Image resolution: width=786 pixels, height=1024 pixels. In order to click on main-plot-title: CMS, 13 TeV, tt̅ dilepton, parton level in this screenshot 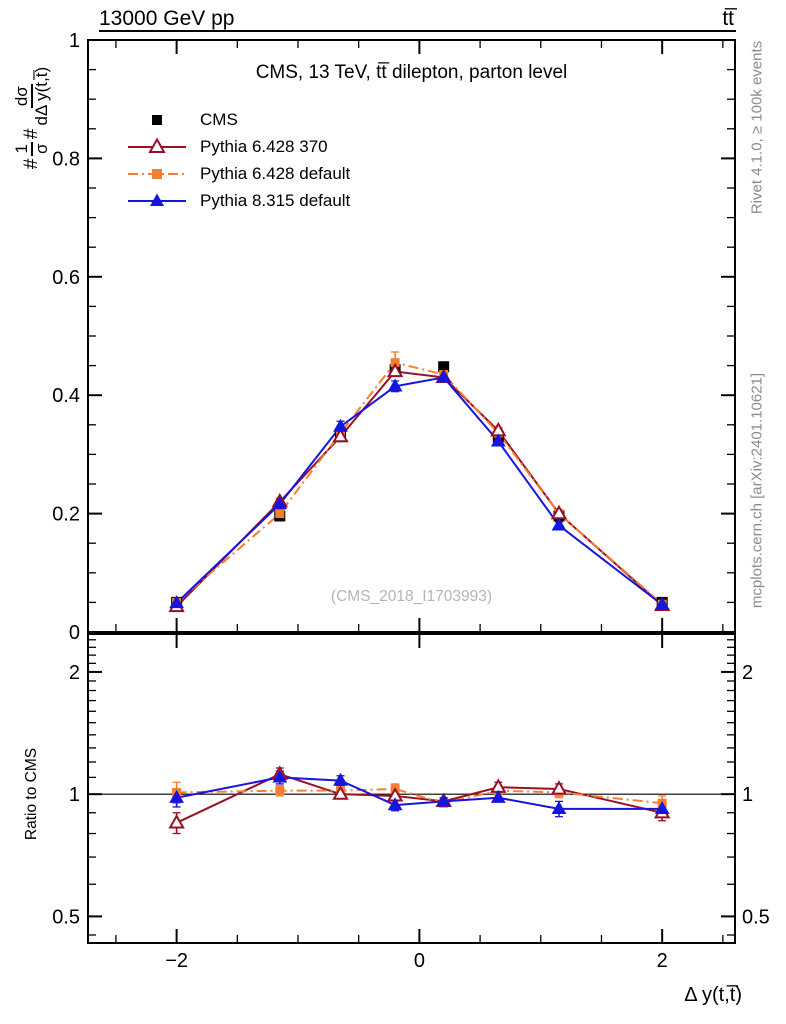, I will do `click(411, 72)`.